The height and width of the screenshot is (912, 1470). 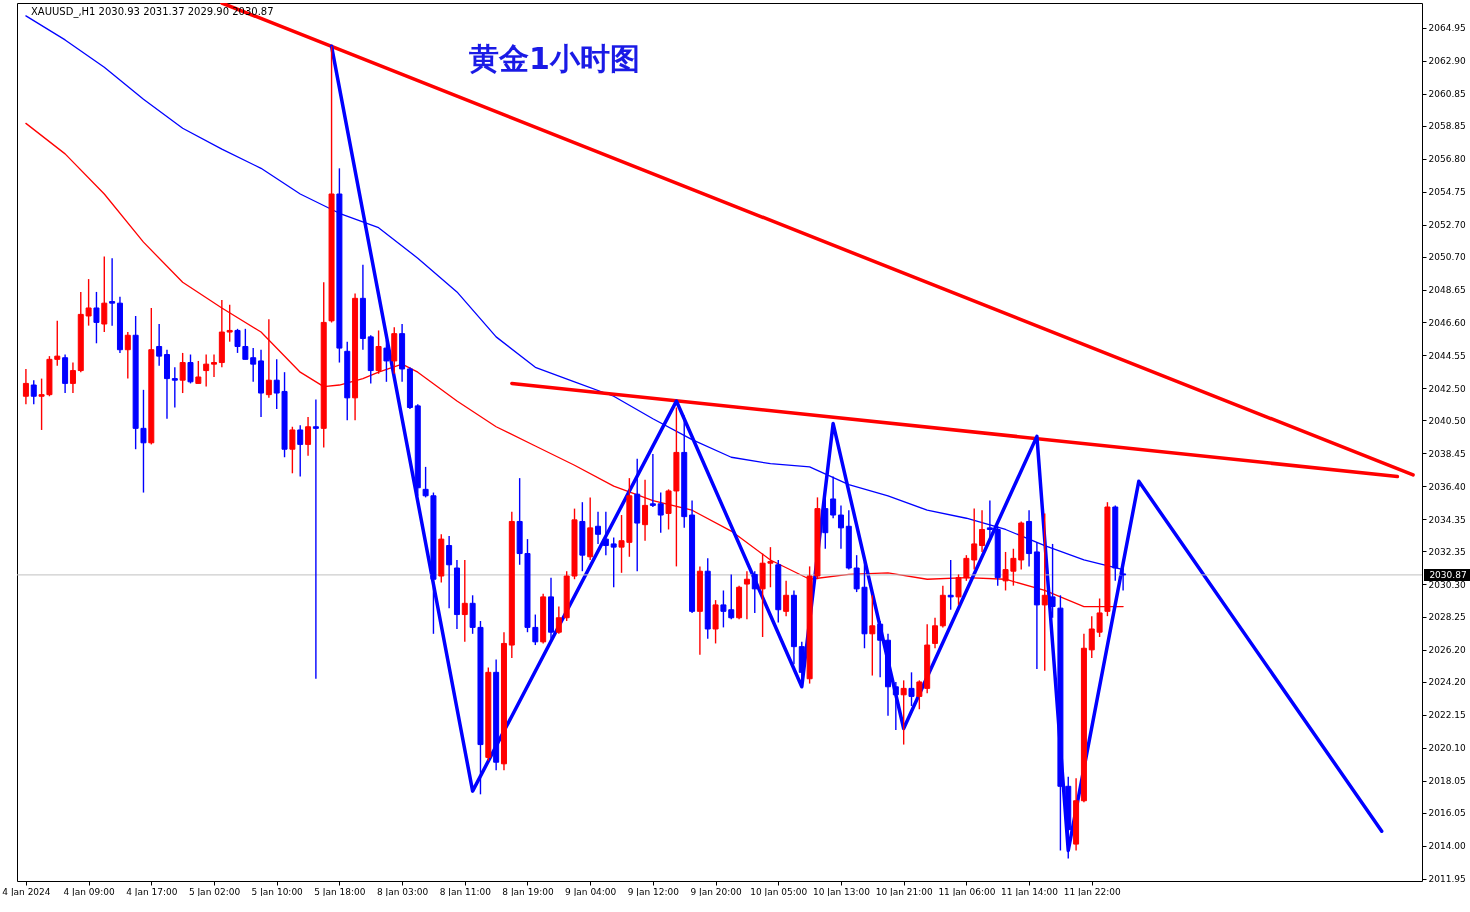 I want to click on y-tick-label: 2032.35, so click(x=1447, y=551).